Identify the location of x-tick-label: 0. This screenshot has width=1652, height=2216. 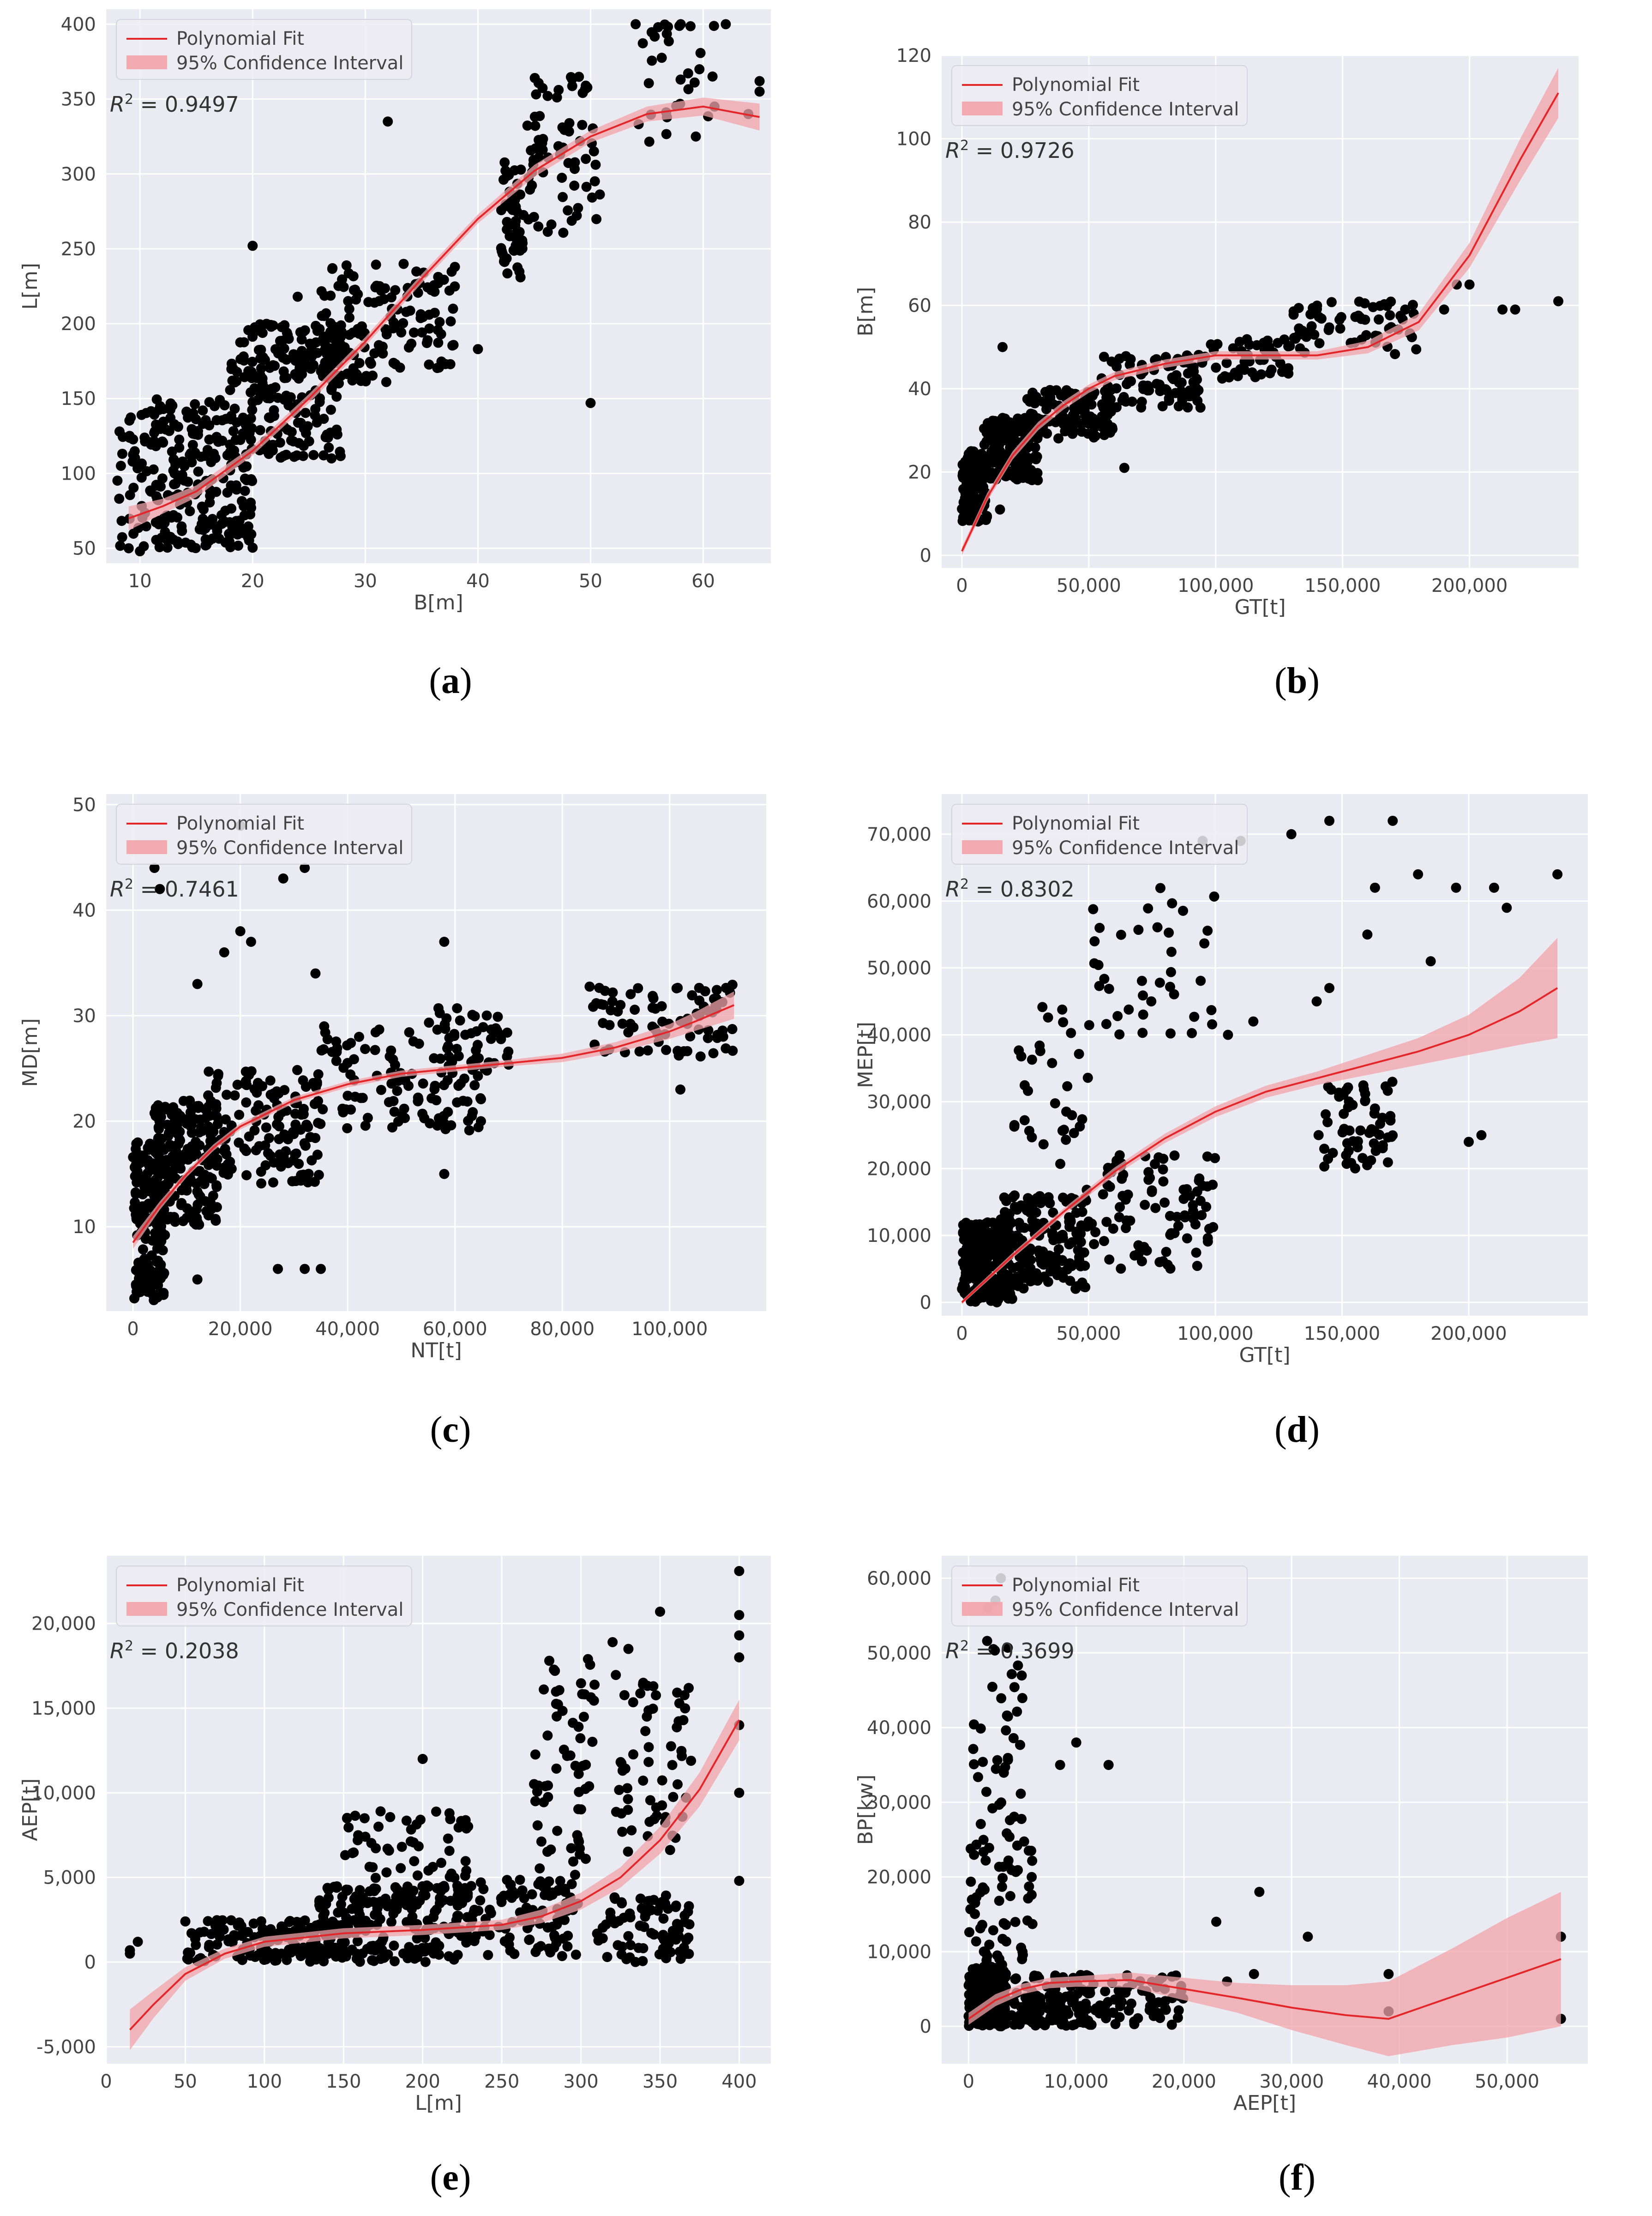
(961, 585).